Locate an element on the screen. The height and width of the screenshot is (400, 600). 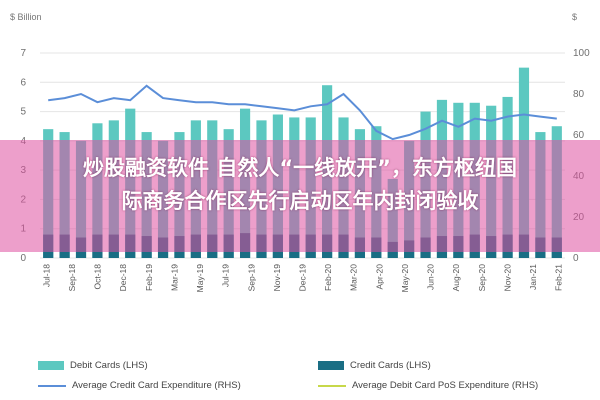
x-tick-0: Jul-18 is located at coordinates (46, 275).